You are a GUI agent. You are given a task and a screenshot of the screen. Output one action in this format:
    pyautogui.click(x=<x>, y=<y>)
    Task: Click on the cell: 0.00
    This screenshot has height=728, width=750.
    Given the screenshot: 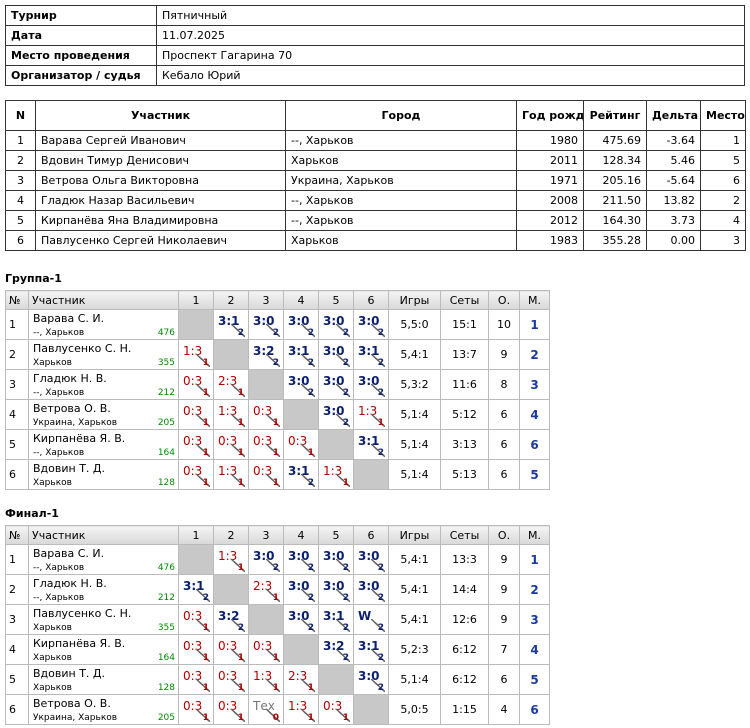 What is the action you would take?
    pyautogui.click(x=673, y=240)
    